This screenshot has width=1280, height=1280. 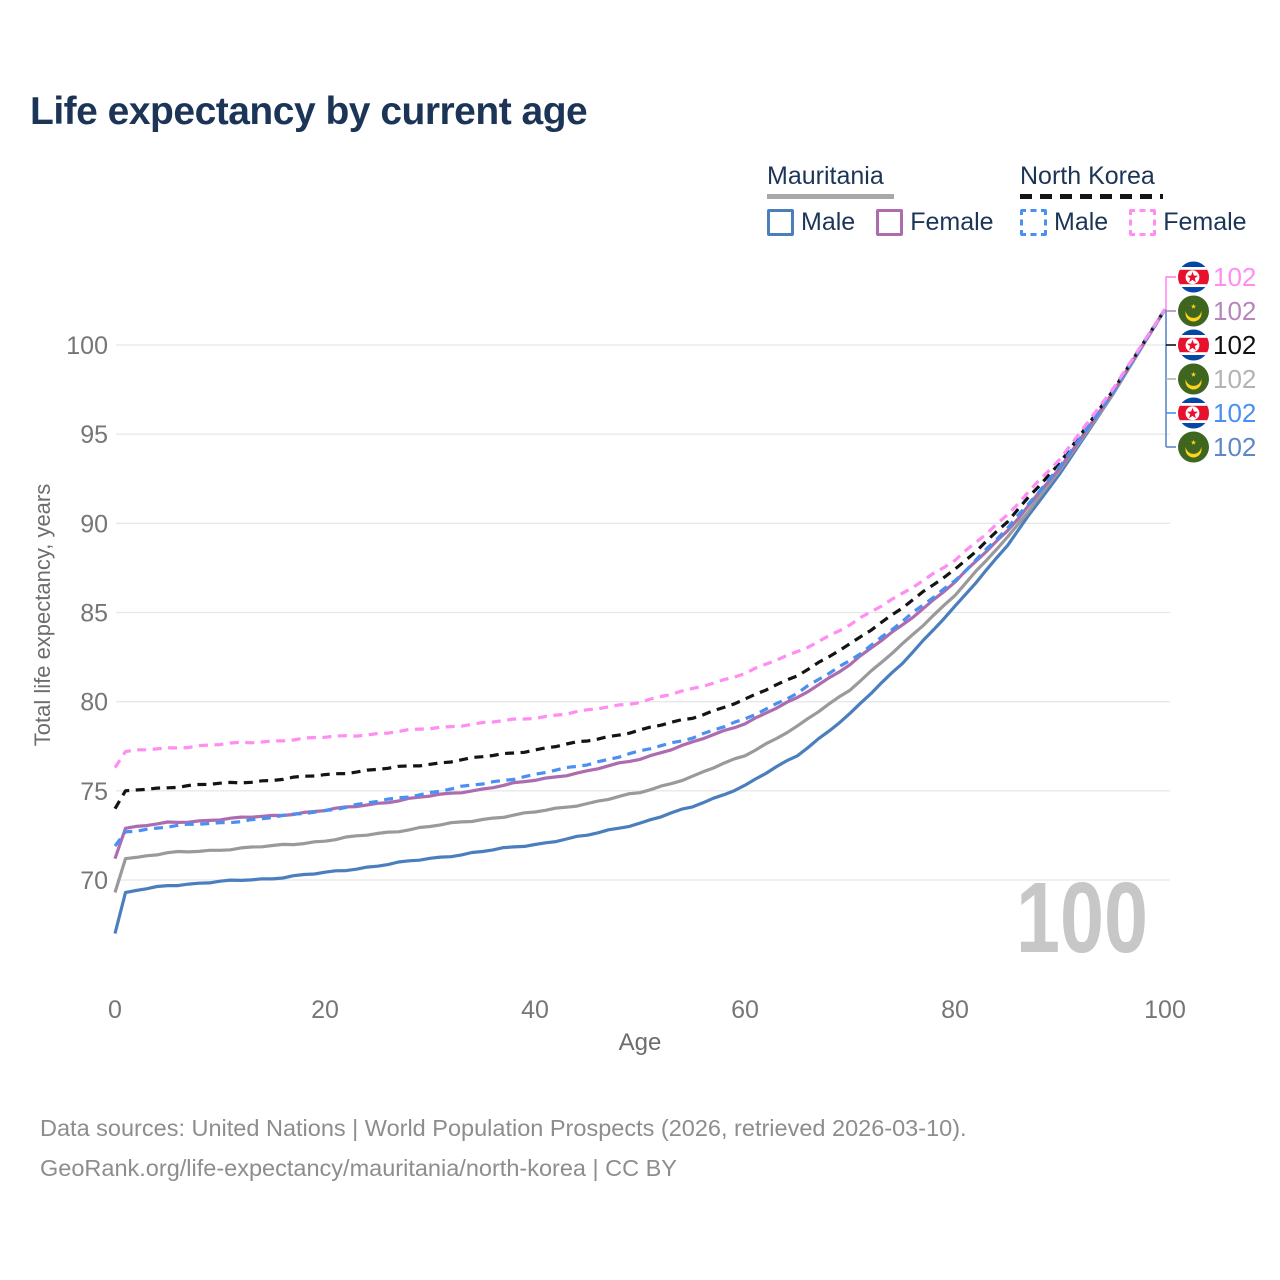 I want to click on legend-country-label-north-korea: North Korea, so click(x=1087, y=176).